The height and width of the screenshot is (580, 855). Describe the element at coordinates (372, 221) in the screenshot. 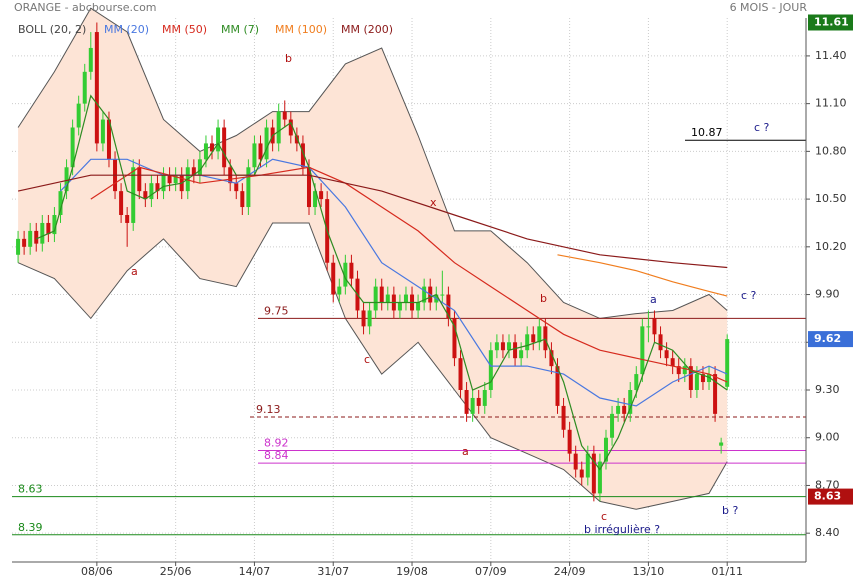

I see `moving-average` at that location.